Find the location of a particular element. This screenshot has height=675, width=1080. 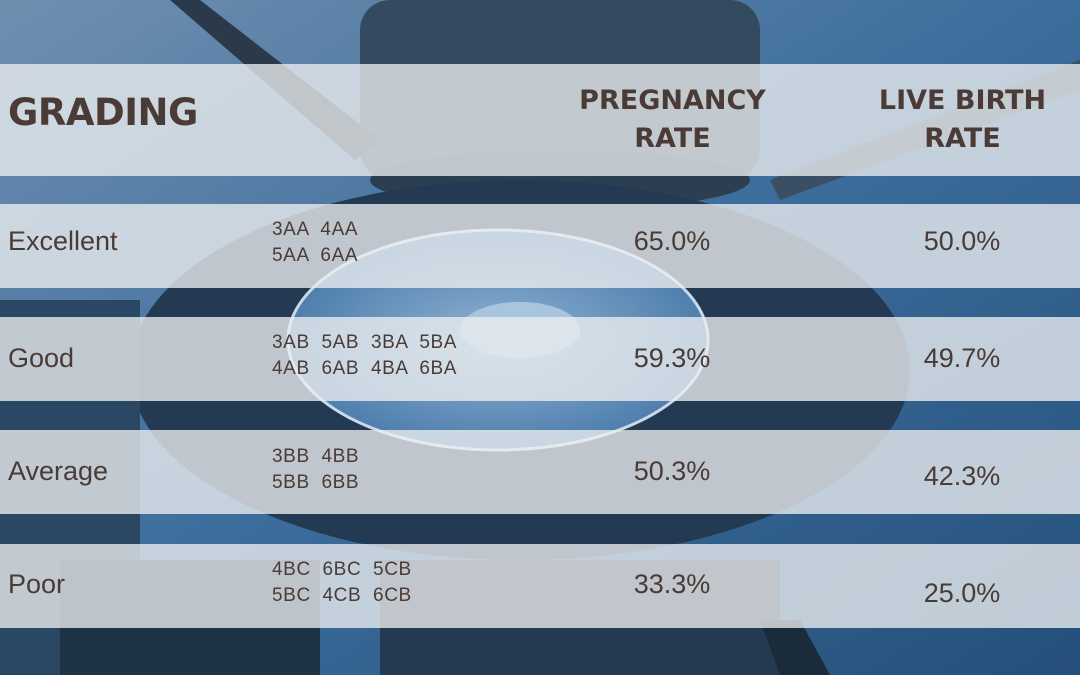

live-birth-rate-poor: 25.0% is located at coordinates (962, 593).